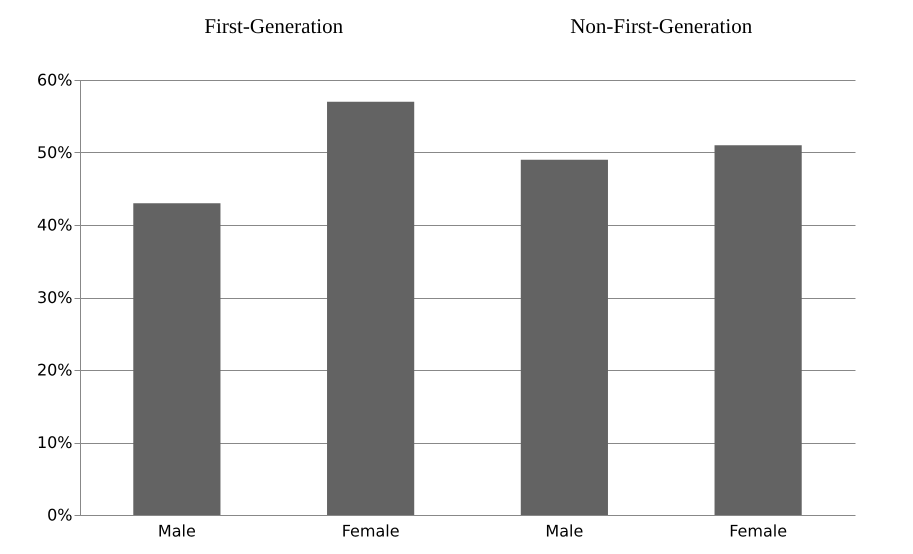  What do you see at coordinates (54, 80) in the screenshot?
I see `y-tick-label: 60%` at bounding box center [54, 80].